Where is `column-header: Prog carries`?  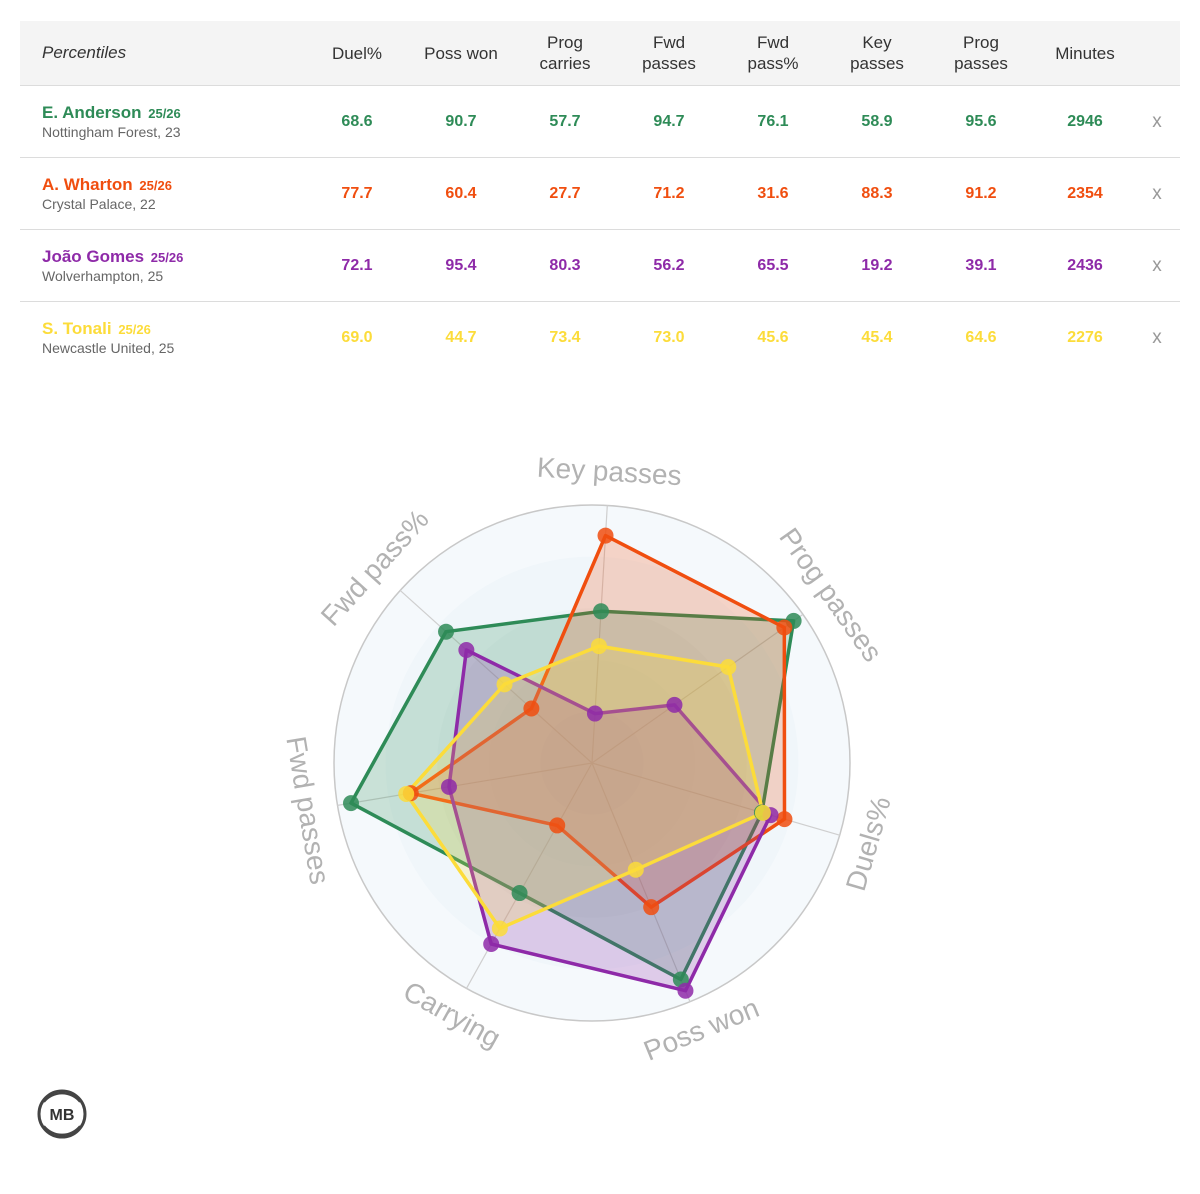
column-header: Prog carries is located at coordinates (565, 53).